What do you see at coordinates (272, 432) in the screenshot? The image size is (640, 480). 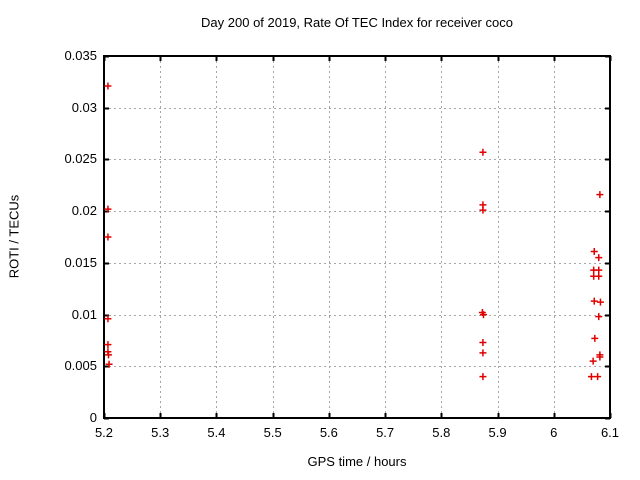 I see `x-tick-label: 5.5` at bounding box center [272, 432].